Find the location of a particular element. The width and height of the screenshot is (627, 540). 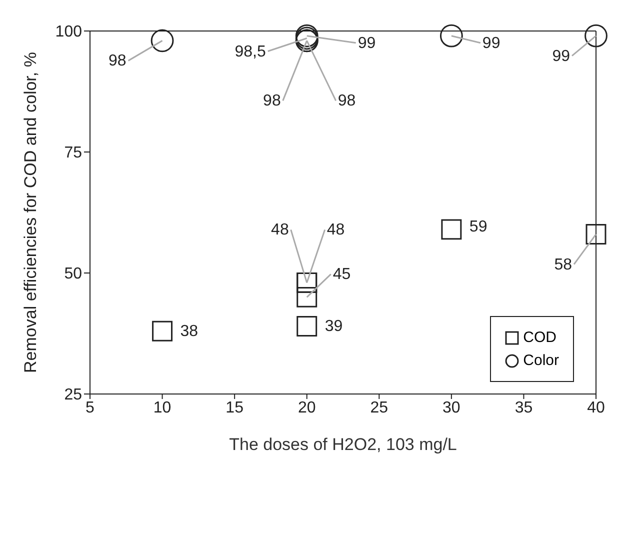

y-tick-label: 25 is located at coordinates (73, 395).